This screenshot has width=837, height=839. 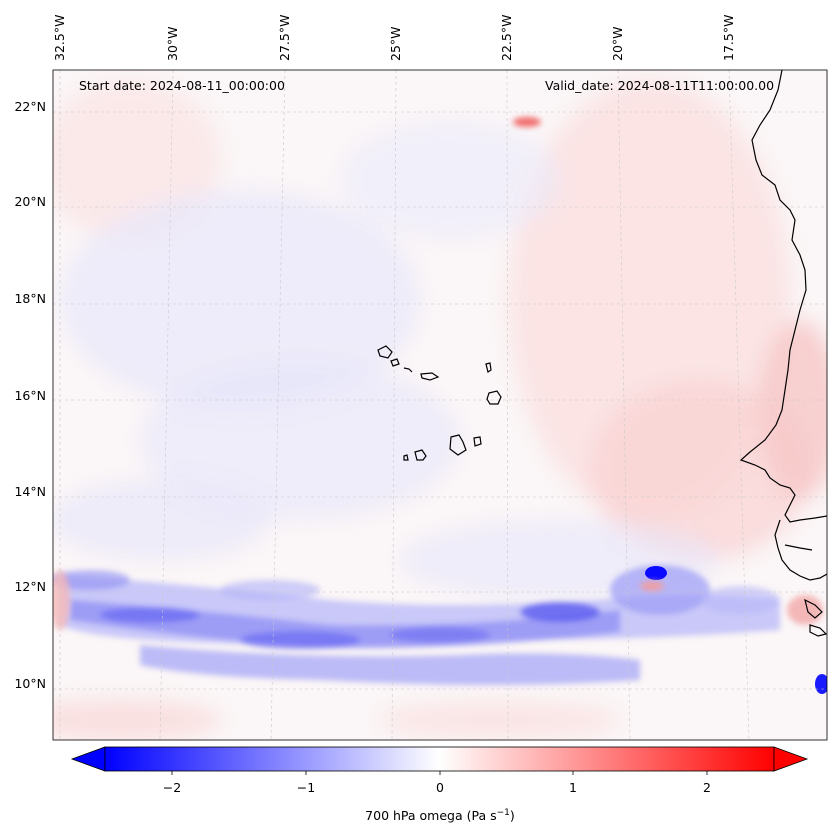 I want to click on lat-label: 16°N, so click(x=30, y=395).